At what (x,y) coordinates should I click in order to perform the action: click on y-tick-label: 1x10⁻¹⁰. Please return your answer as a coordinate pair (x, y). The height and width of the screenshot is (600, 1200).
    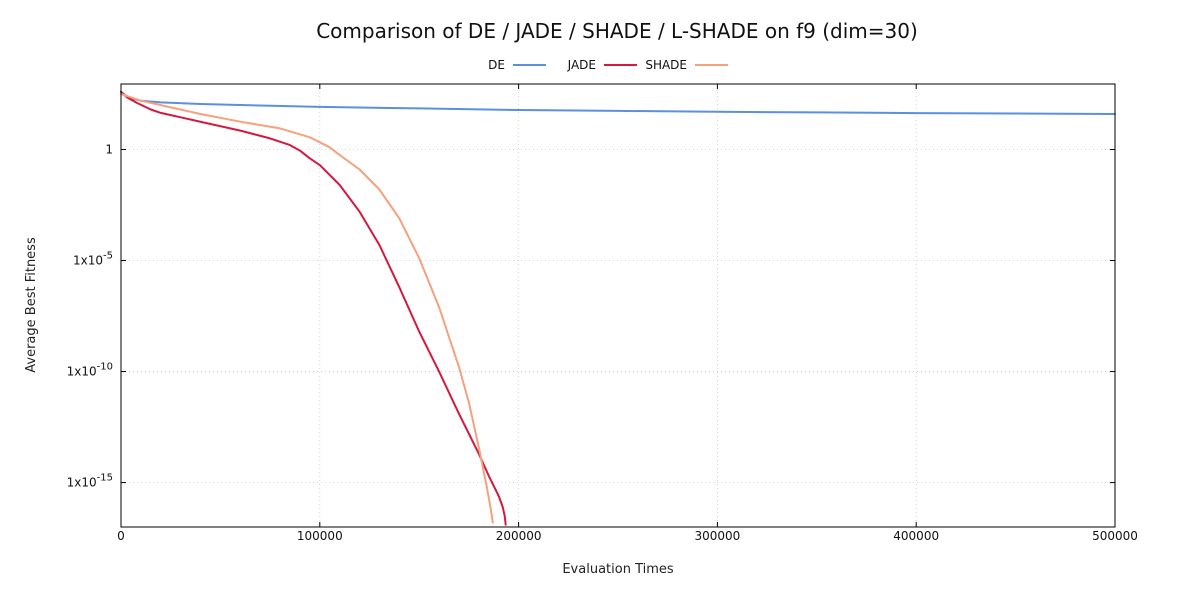
    Looking at the image, I should click on (90, 370).